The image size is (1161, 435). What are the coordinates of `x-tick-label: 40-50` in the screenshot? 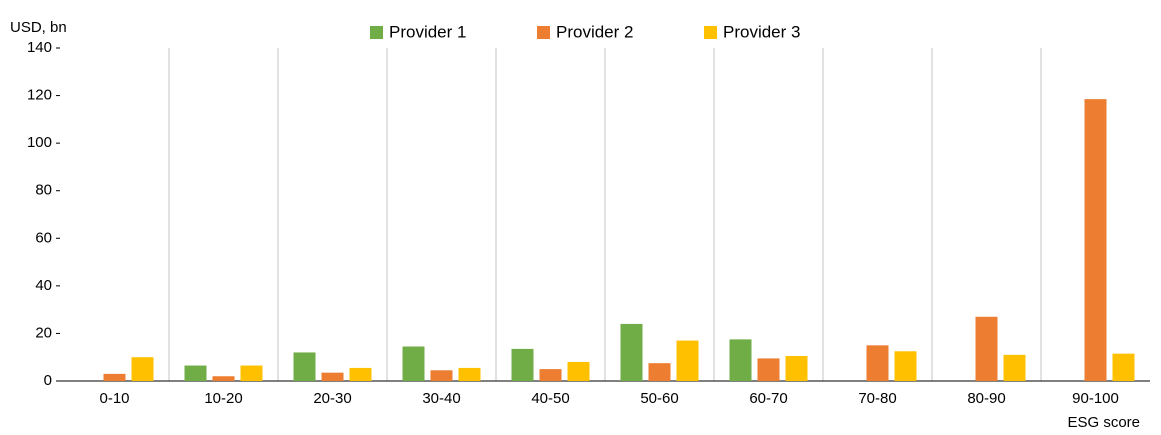 It's located at (550, 398).